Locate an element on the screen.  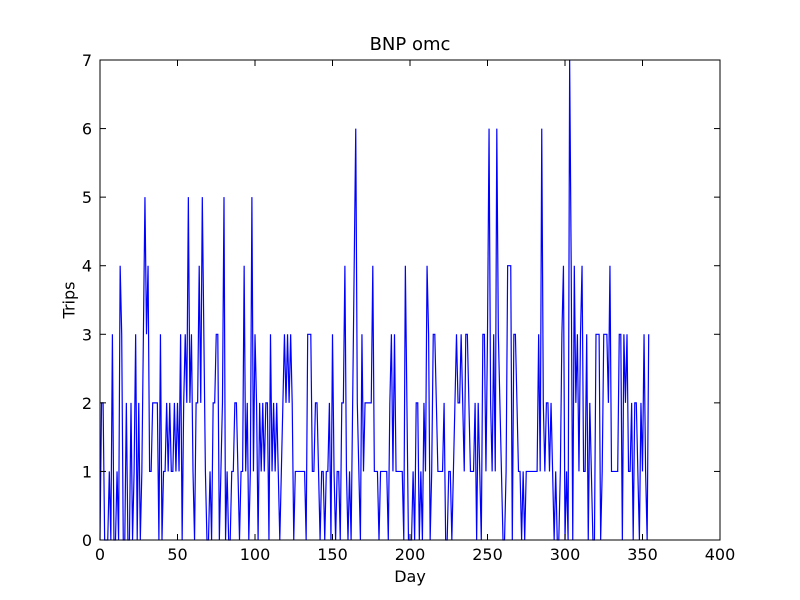
y-tick-label: 1 is located at coordinates (87, 471).